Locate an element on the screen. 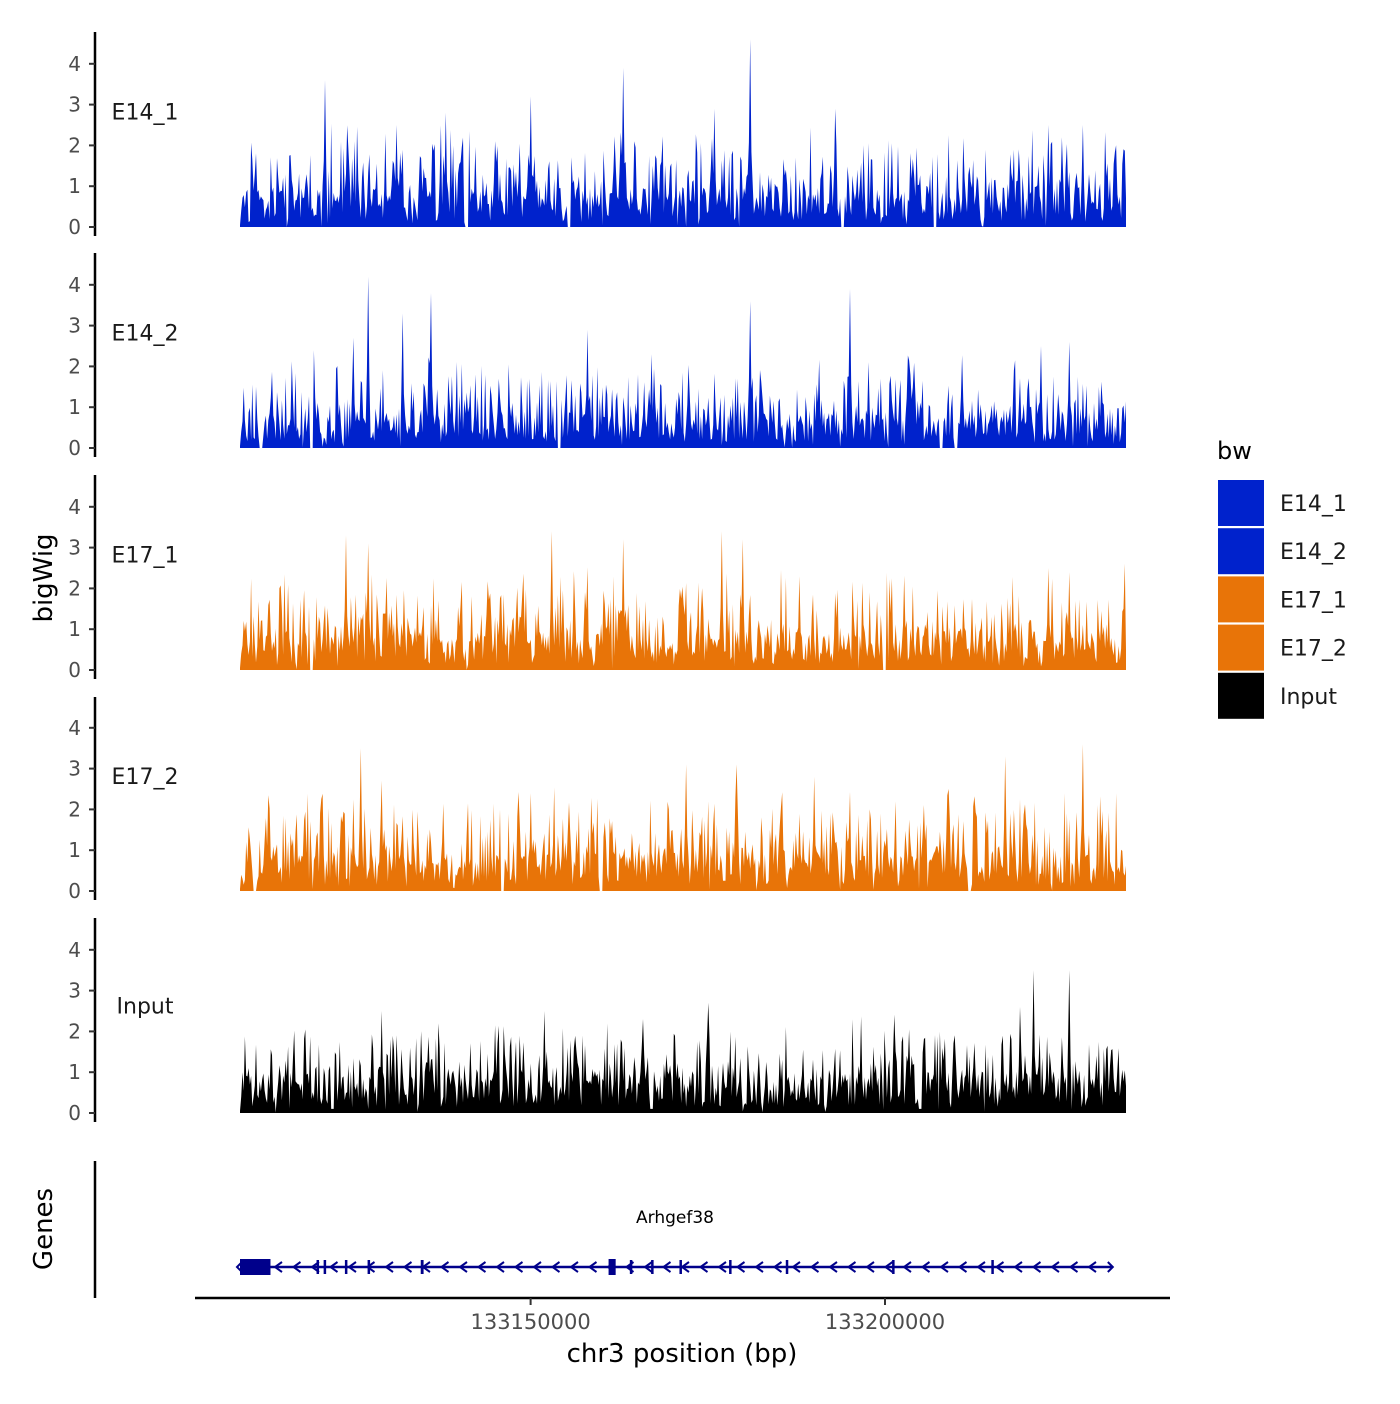 The image size is (1400, 1404). gene-name-label: Arhgef38 is located at coordinates (675, 1218).